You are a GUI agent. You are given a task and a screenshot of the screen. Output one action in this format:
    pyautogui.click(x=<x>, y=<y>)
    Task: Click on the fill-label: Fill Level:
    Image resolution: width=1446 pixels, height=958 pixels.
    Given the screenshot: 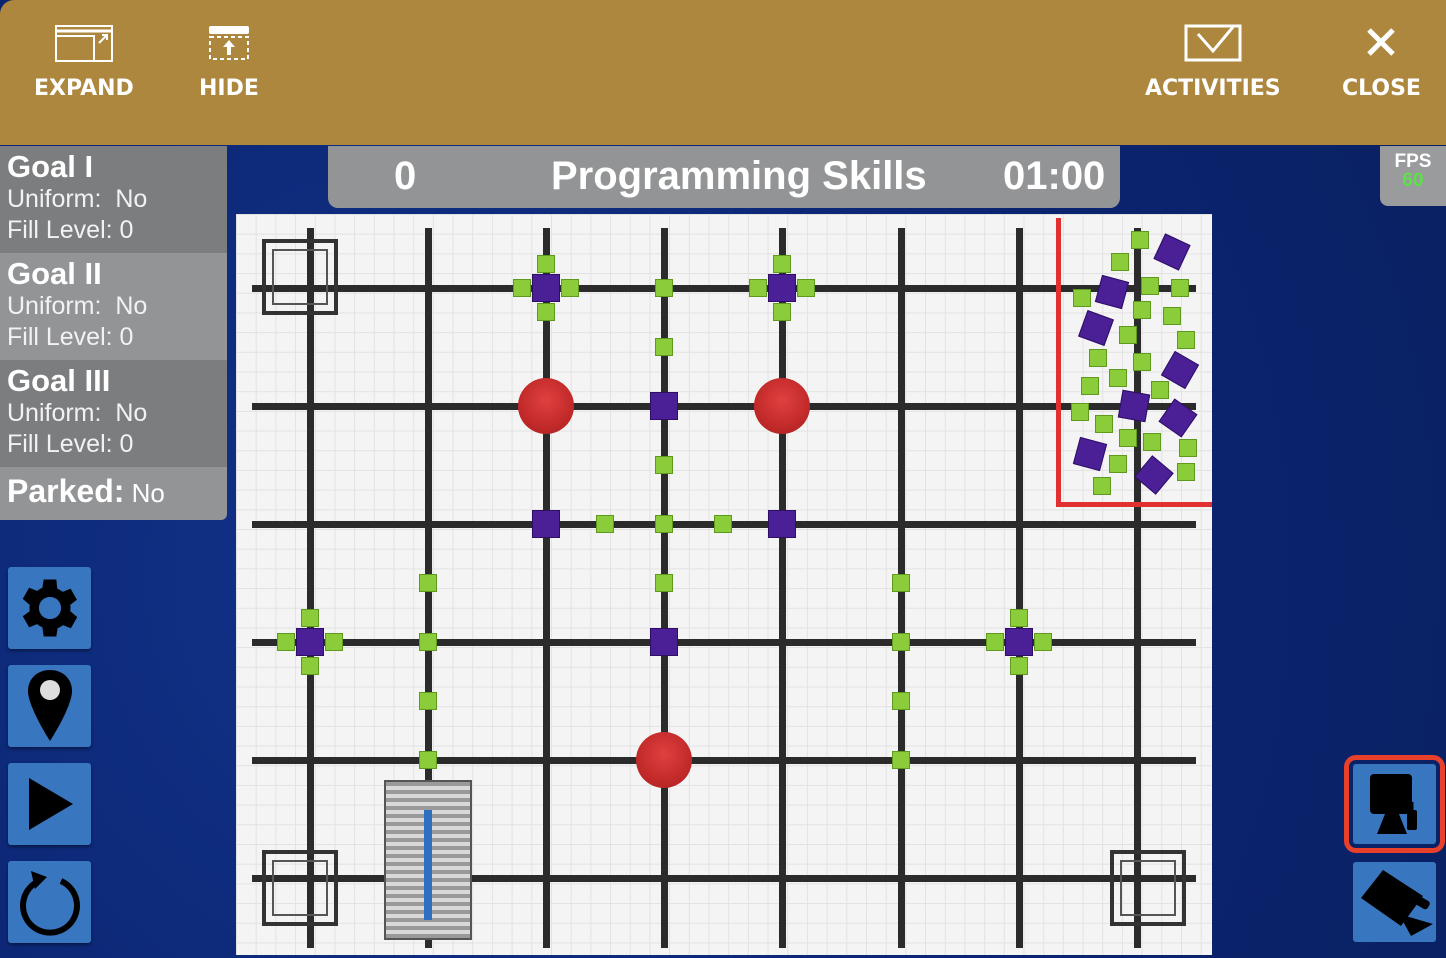 What is the action you would take?
    pyautogui.click(x=60, y=444)
    